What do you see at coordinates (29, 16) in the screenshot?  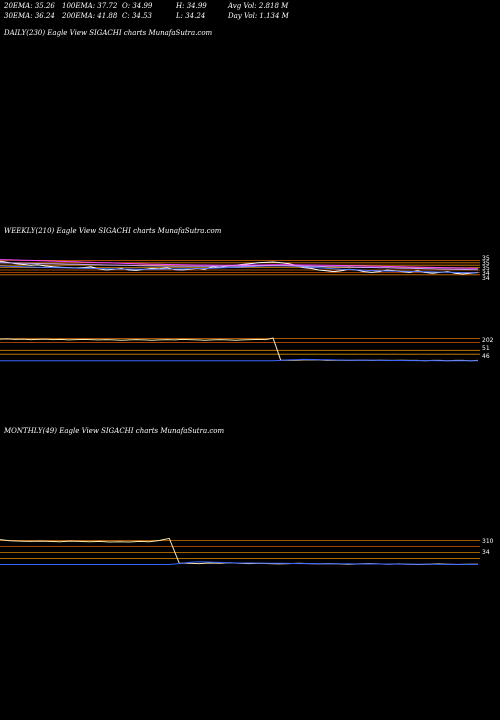 I see `ema30-readout: 30EMA: 36.24` at bounding box center [29, 16].